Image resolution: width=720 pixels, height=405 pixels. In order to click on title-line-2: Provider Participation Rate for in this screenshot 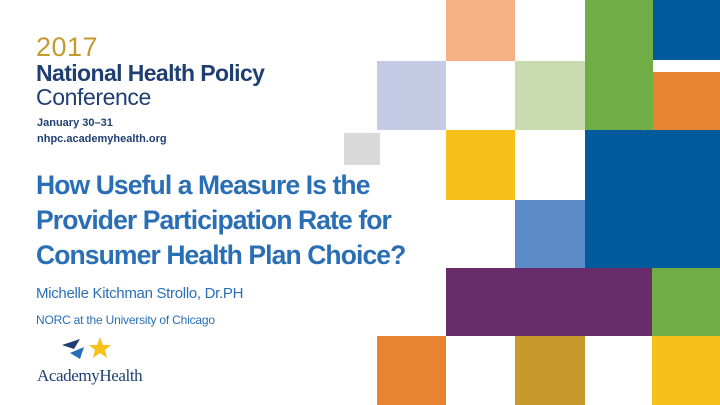, I will do `click(214, 220)`.